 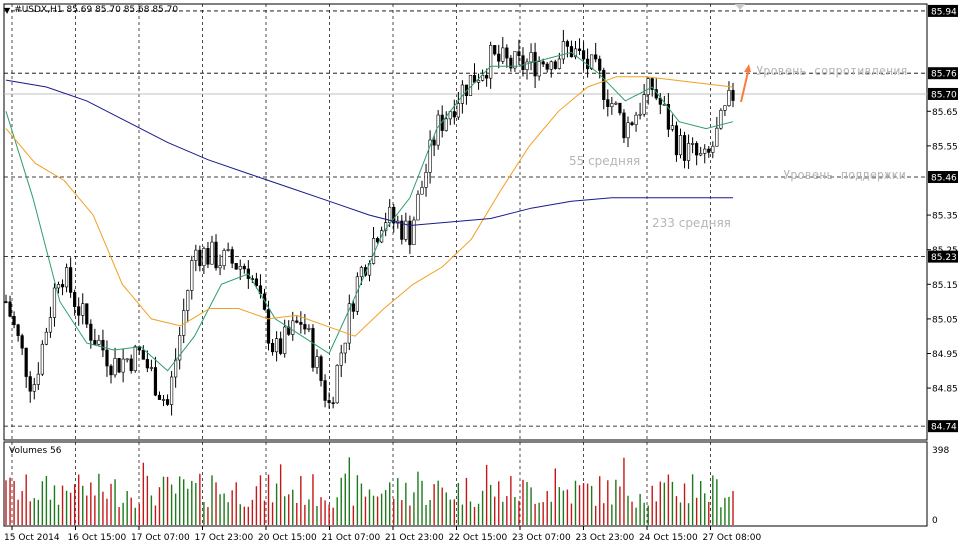 I want to click on price-tick-label: 84.85, so click(x=945, y=390).